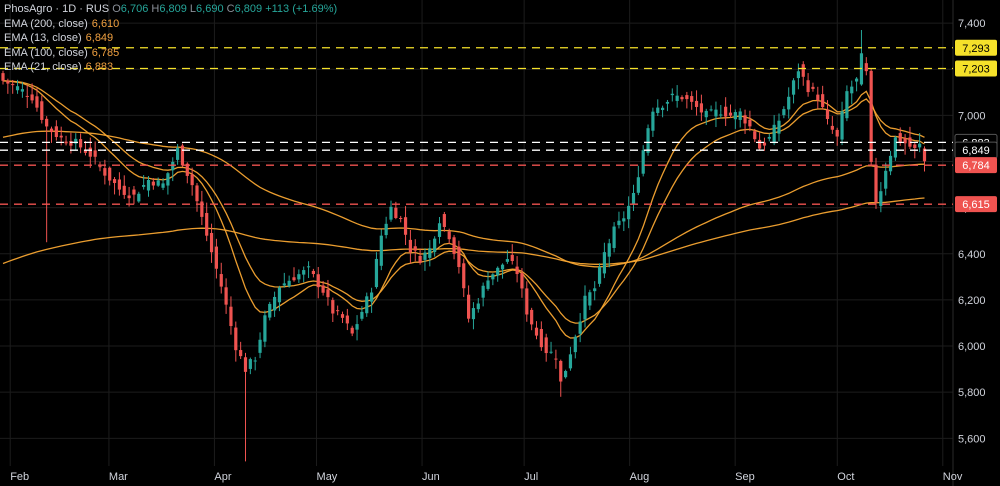  I want to click on price-tag, so click(976, 204).